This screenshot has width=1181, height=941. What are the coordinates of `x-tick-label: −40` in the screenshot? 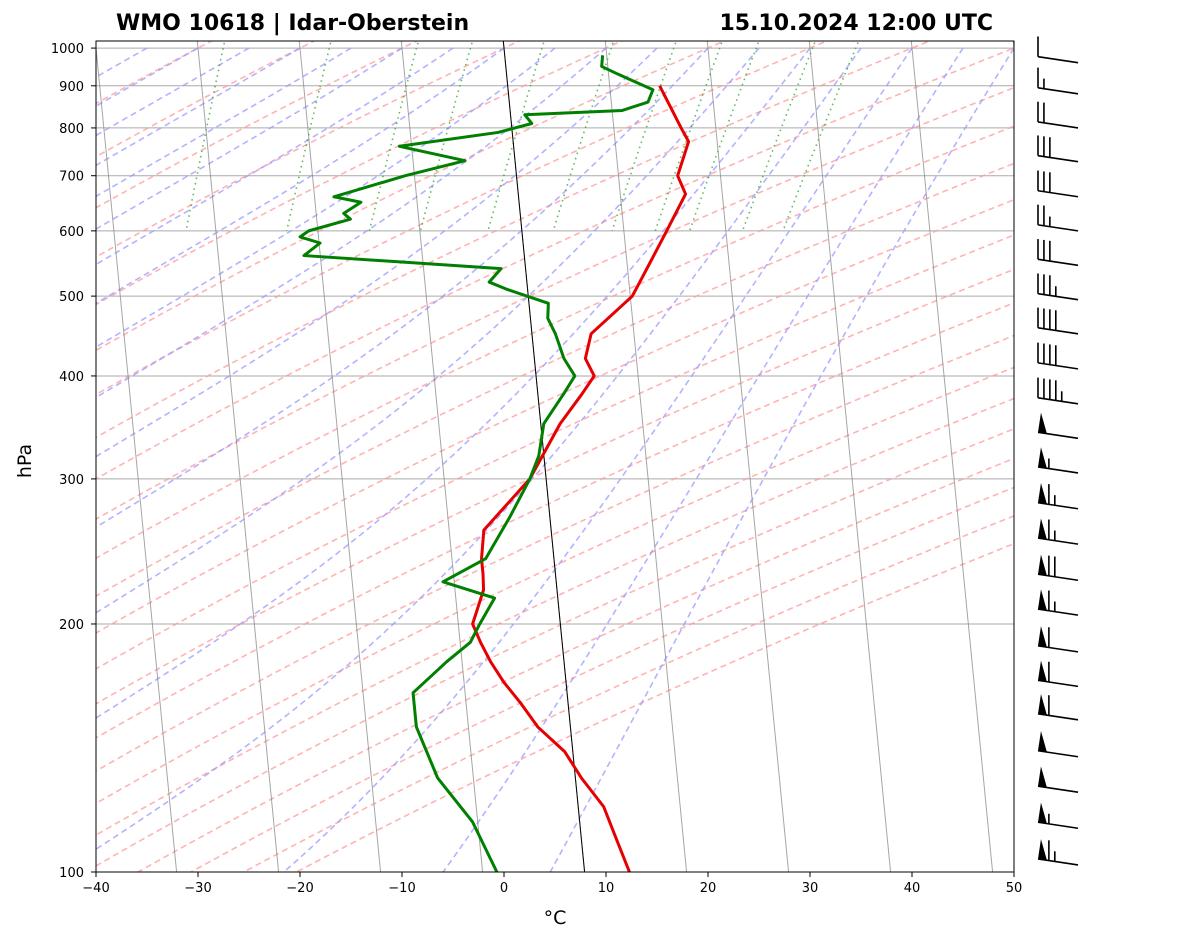 It's located at (95, 888).